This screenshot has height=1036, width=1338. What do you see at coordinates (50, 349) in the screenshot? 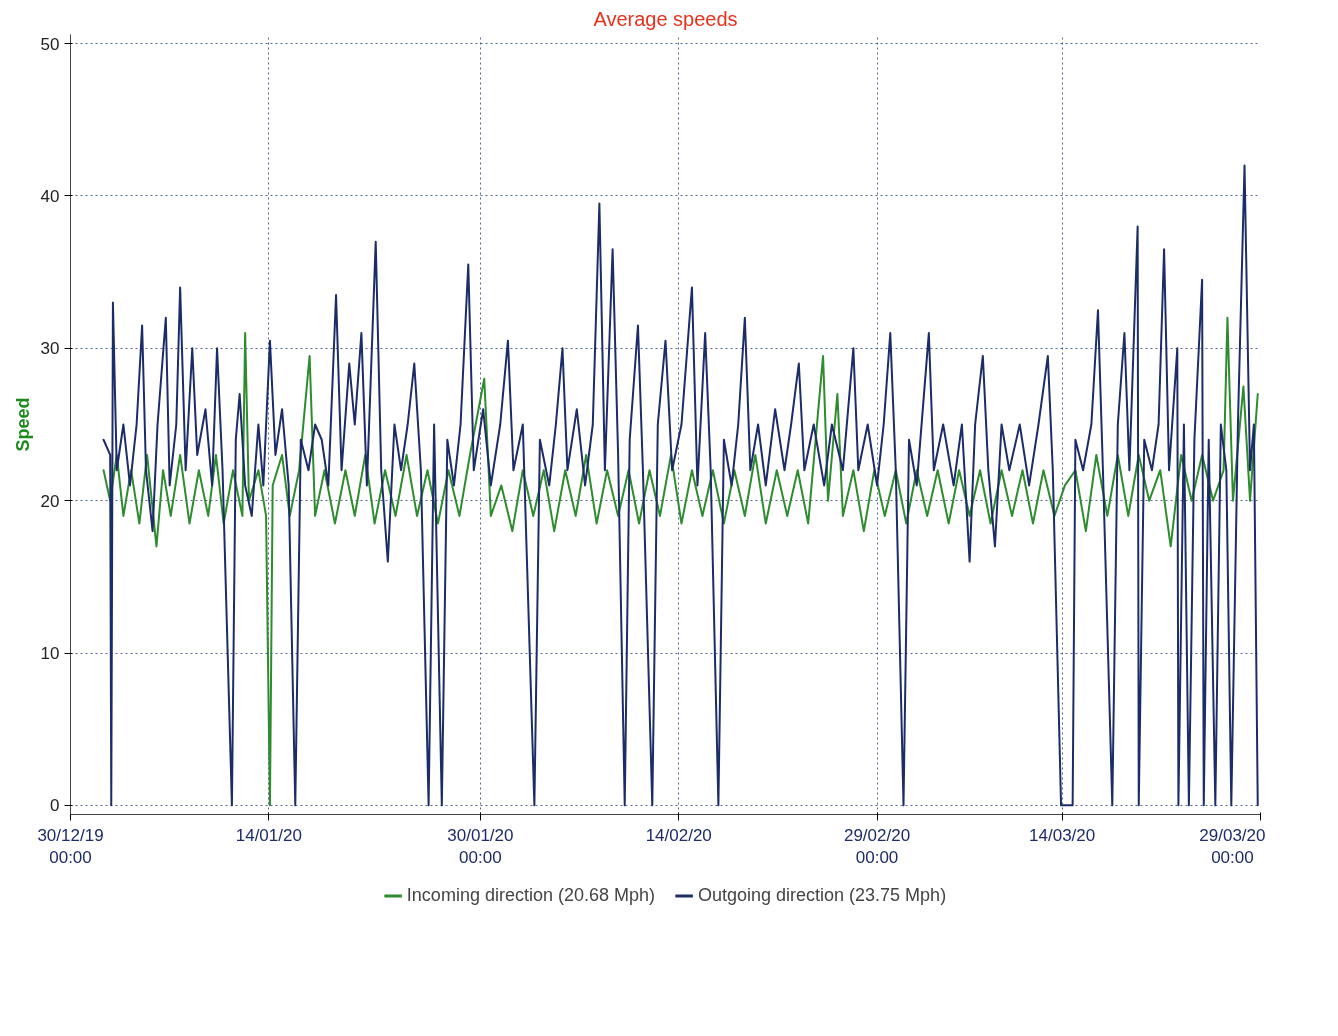
I see `y-tick-label: 30` at bounding box center [50, 349].